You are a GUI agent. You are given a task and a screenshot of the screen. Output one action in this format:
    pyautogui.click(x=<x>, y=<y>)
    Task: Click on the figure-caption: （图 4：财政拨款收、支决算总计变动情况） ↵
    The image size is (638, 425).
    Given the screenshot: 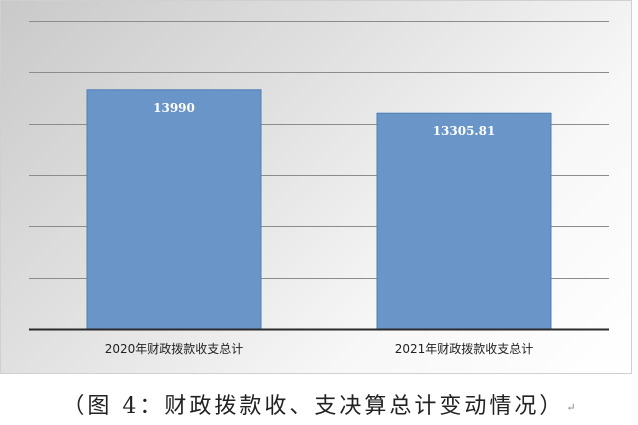 What is the action you would take?
    pyautogui.click(x=319, y=404)
    